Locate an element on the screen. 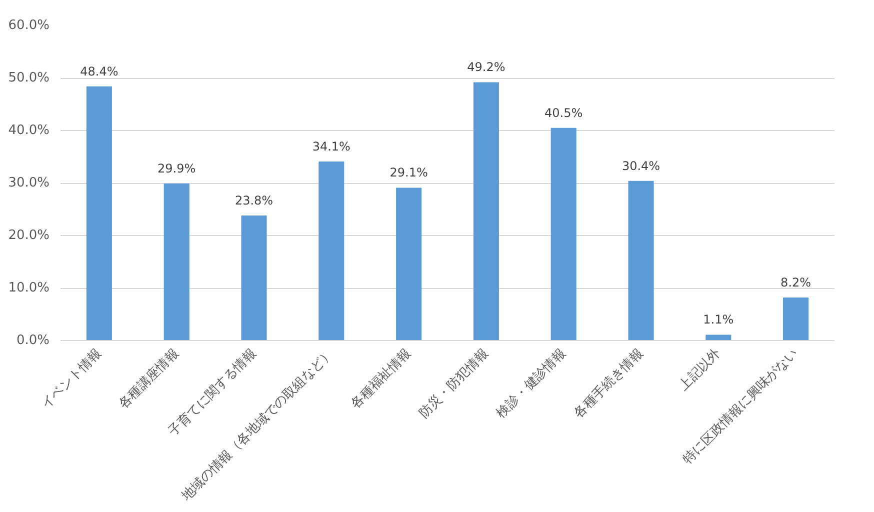 The width and height of the screenshot is (874, 512). x-tick-label: 防災・防犯情報 is located at coordinates (454, 384).